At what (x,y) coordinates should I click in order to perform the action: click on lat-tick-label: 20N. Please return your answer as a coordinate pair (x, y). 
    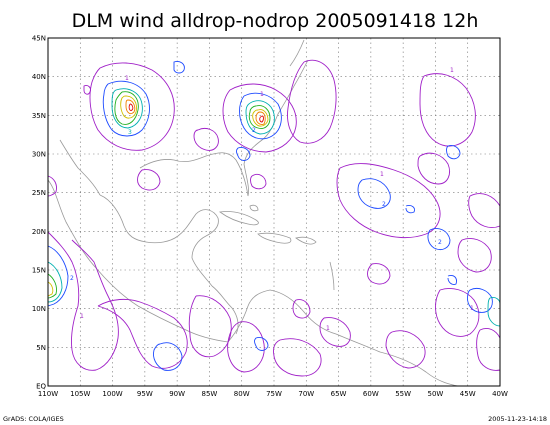
    Looking at the image, I should click on (39, 232).